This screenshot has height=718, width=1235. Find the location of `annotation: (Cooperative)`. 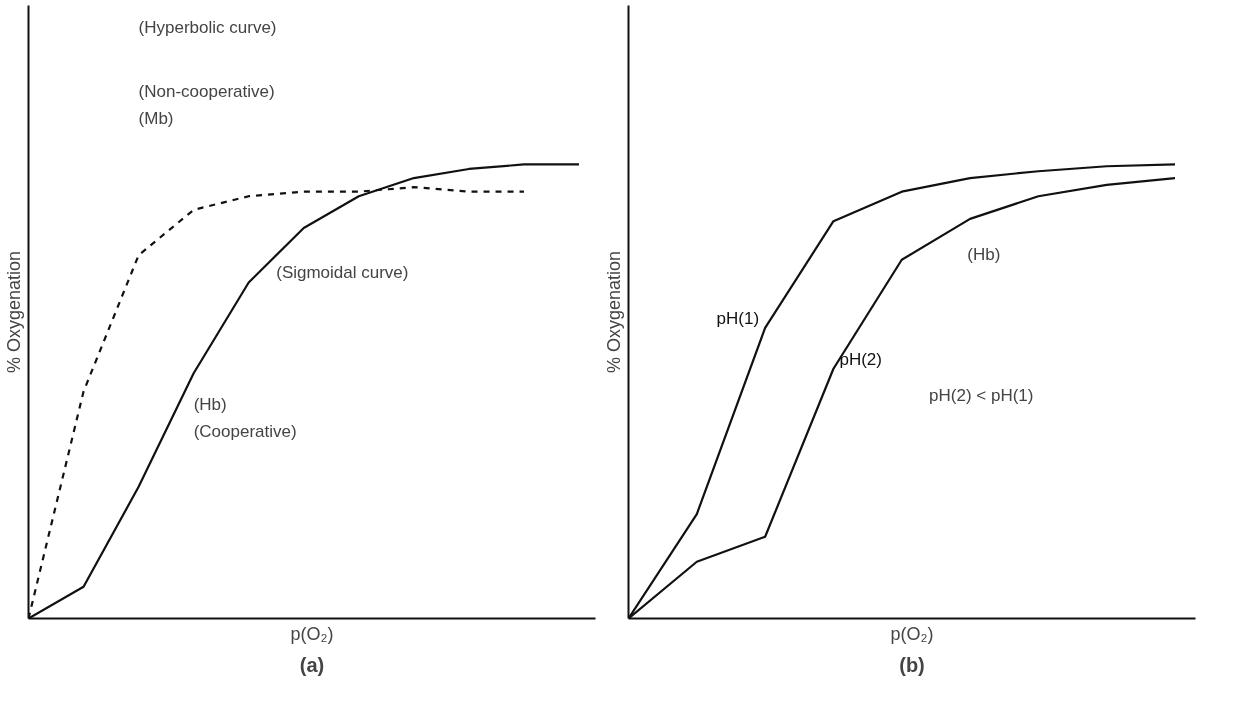

annotation: (Cooperative) is located at coordinates (245, 432).